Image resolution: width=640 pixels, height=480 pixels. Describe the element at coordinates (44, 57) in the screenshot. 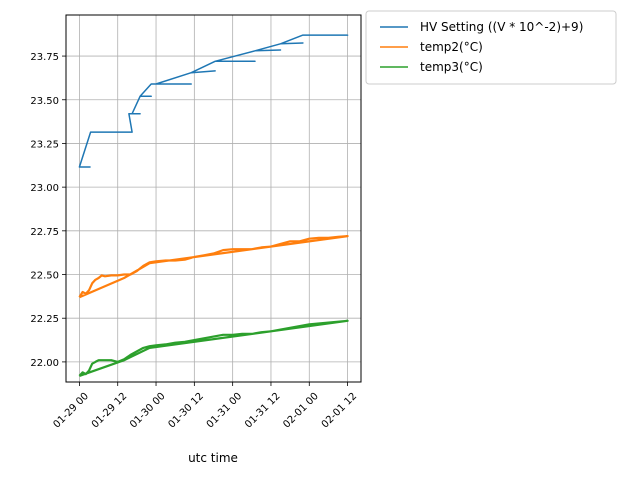

I see `y-tick-label: 23.75` at that location.